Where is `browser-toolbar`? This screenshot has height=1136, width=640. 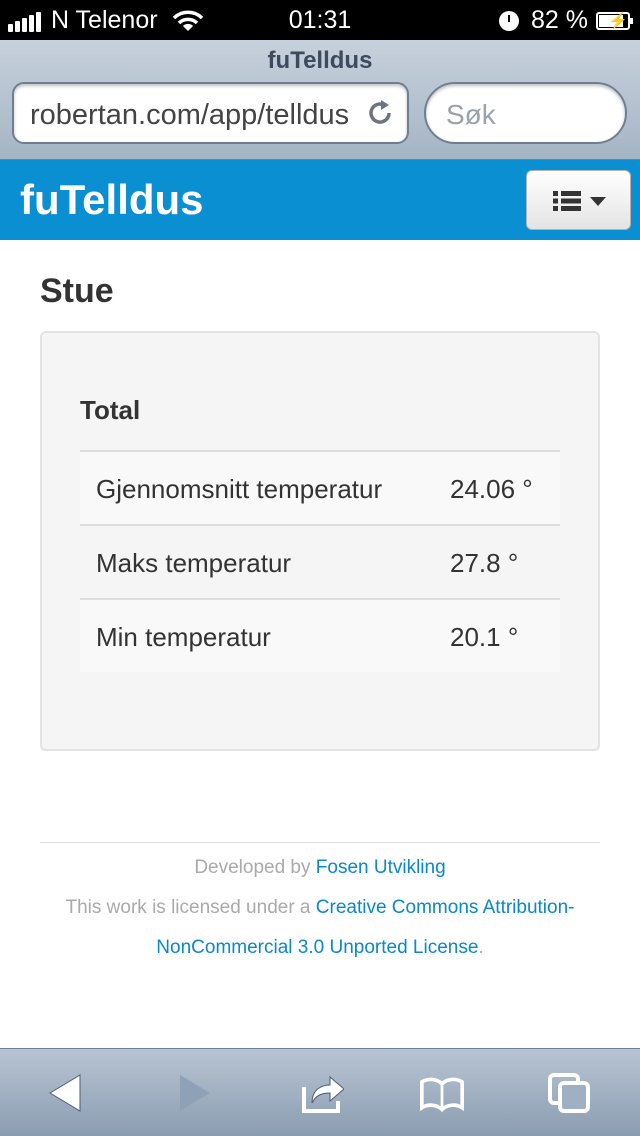 browser-toolbar is located at coordinates (320, 1092).